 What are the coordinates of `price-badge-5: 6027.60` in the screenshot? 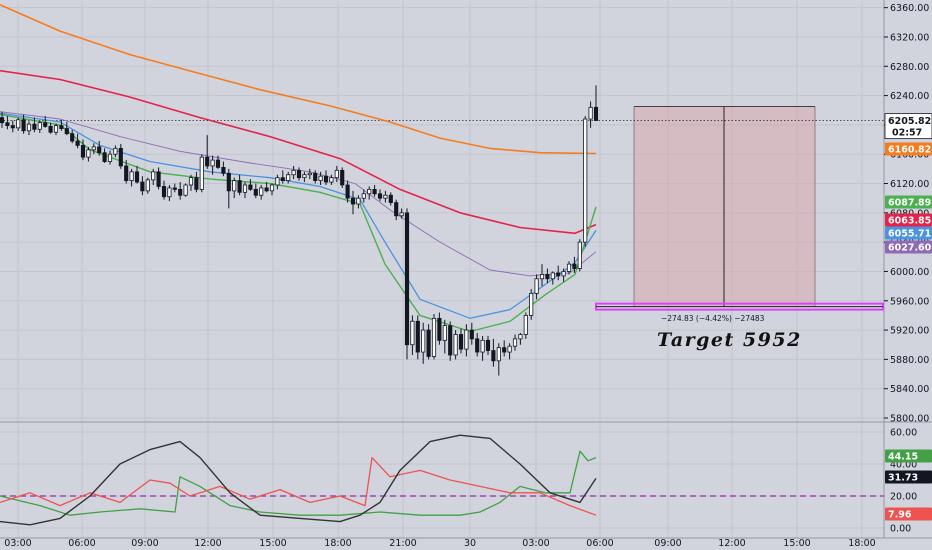 It's located at (910, 248).